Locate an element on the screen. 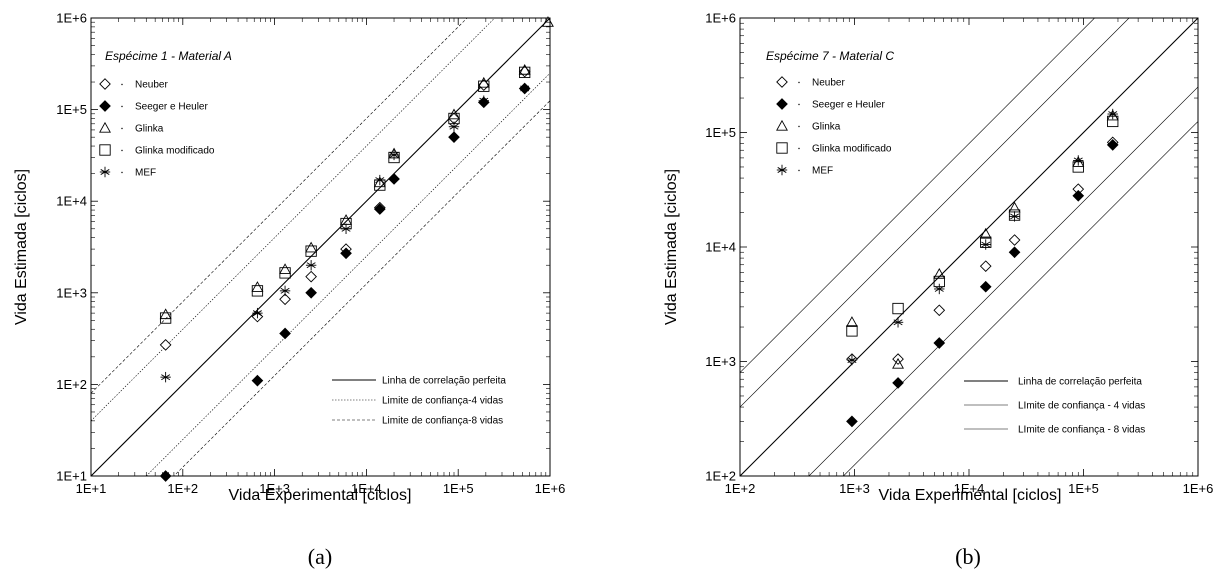 The width and height of the screenshot is (1227, 578). lines-legend-label: LImite de confiança - 8 vidas is located at coordinates (1081, 430).